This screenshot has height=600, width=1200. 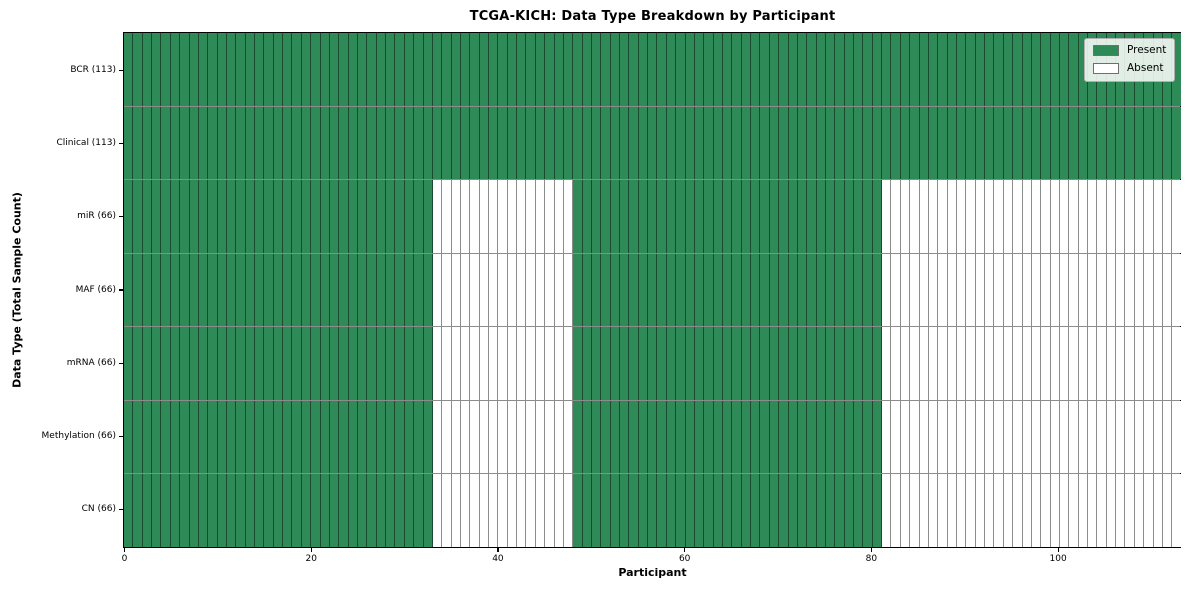 What do you see at coordinates (1130, 60) in the screenshot?
I see `legend: Present Absent` at bounding box center [1130, 60].